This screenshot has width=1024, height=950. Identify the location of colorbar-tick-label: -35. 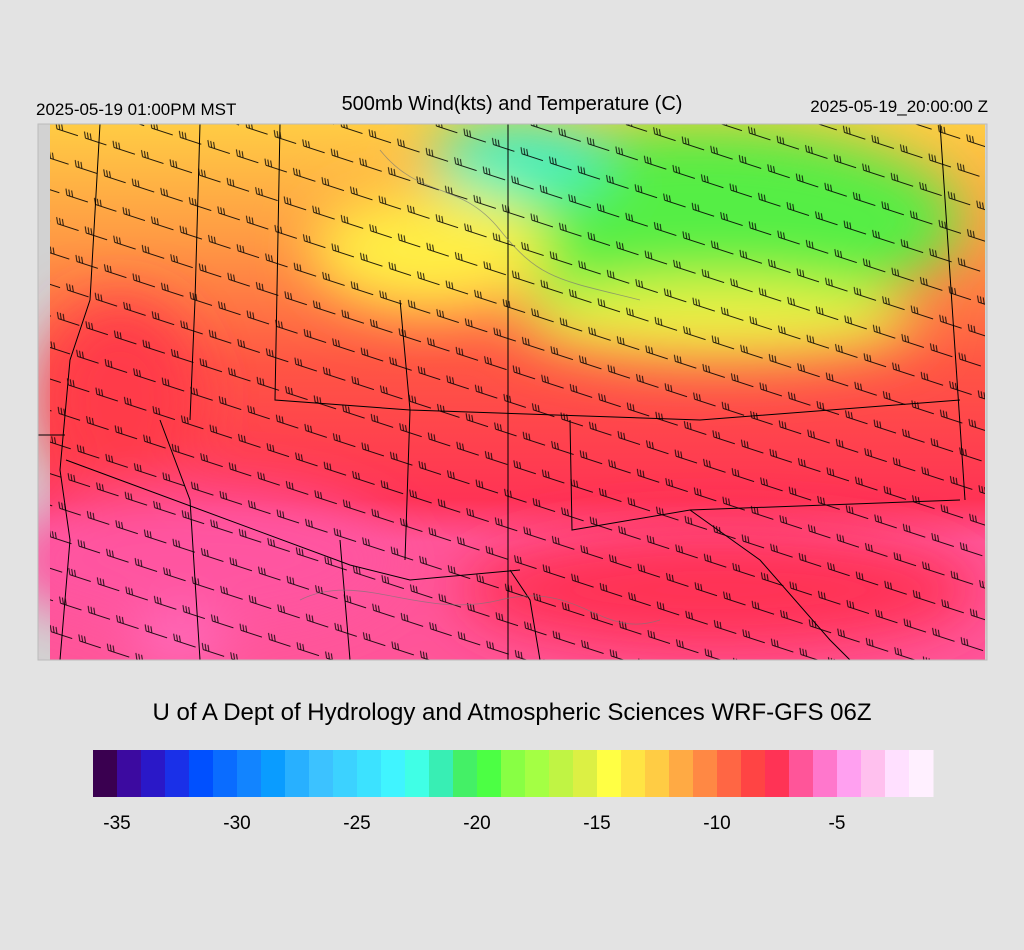
(116, 823).